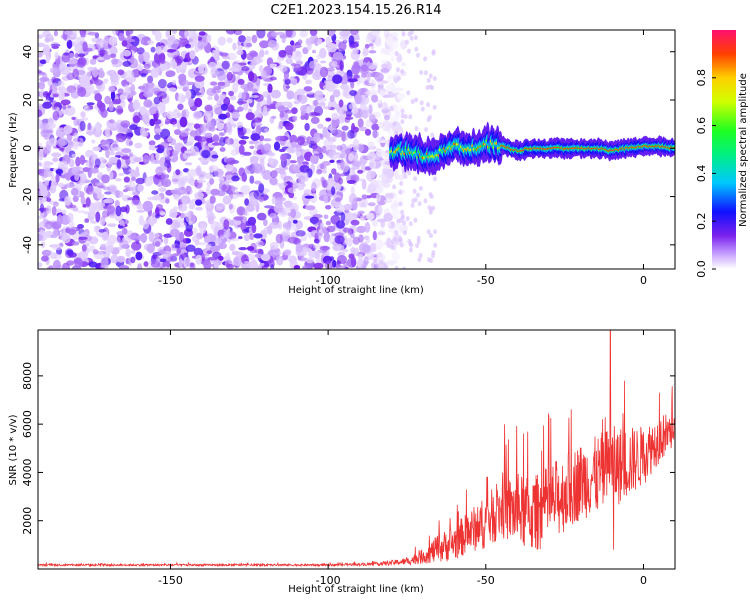 This screenshot has height=600, width=750. What do you see at coordinates (701, 174) in the screenshot?
I see `colorbar-tick-label: 0.4` at bounding box center [701, 174].